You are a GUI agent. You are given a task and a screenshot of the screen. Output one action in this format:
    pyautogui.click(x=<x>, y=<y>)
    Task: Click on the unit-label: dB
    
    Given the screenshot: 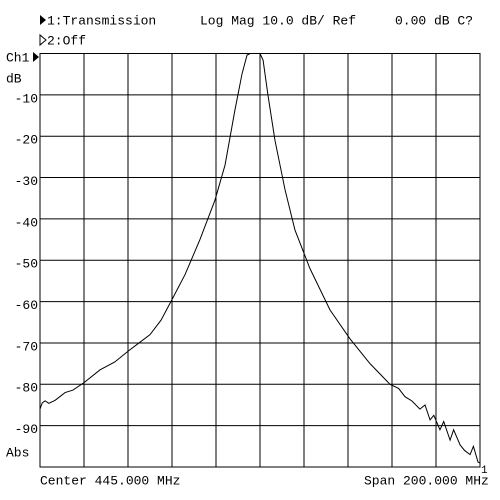 What is the action you would take?
    pyautogui.click(x=14, y=78)
    